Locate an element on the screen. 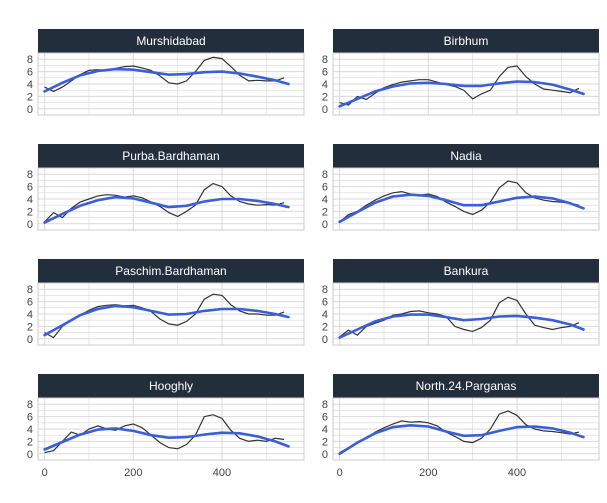  panel-title: Paschim.Bardhaman is located at coordinates (170, 271).